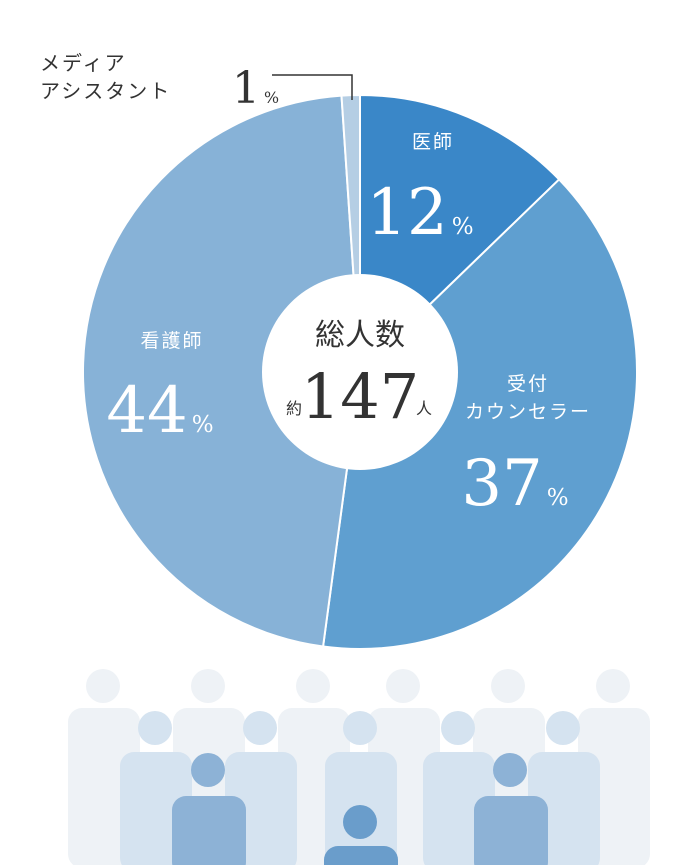  I want to click on leader-line, so click(312, 87).